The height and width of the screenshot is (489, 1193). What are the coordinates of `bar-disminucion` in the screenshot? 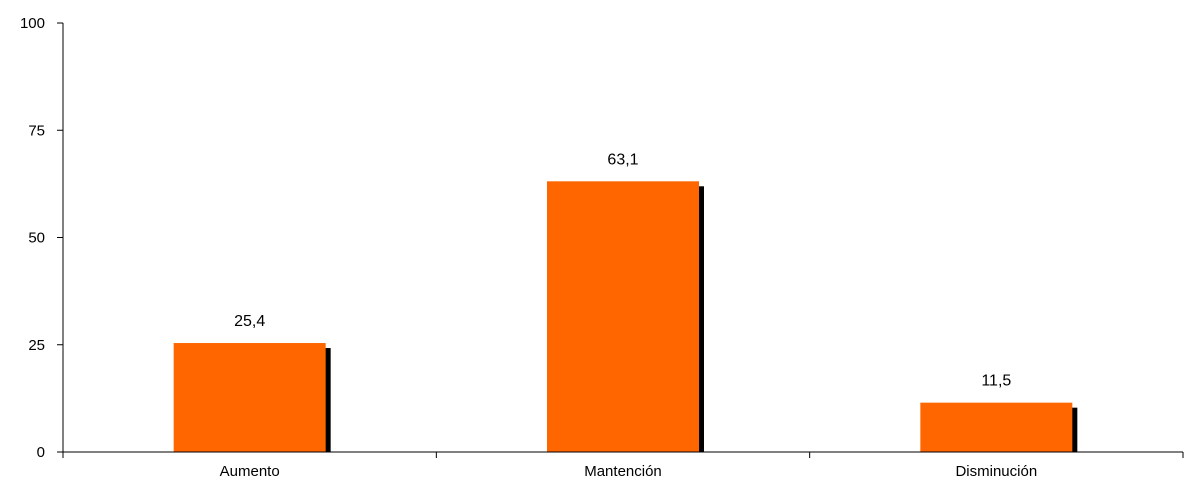 It's located at (996, 427).